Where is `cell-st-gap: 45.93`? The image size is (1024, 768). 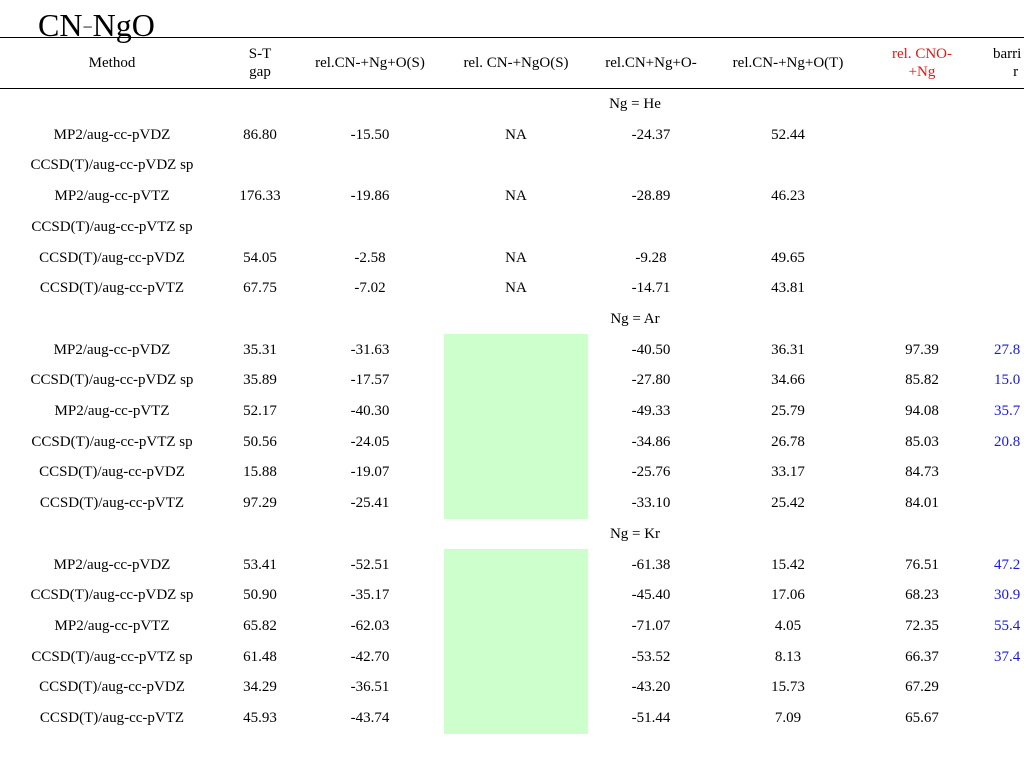 cell-st-gap: 45.93 is located at coordinates (260, 718).